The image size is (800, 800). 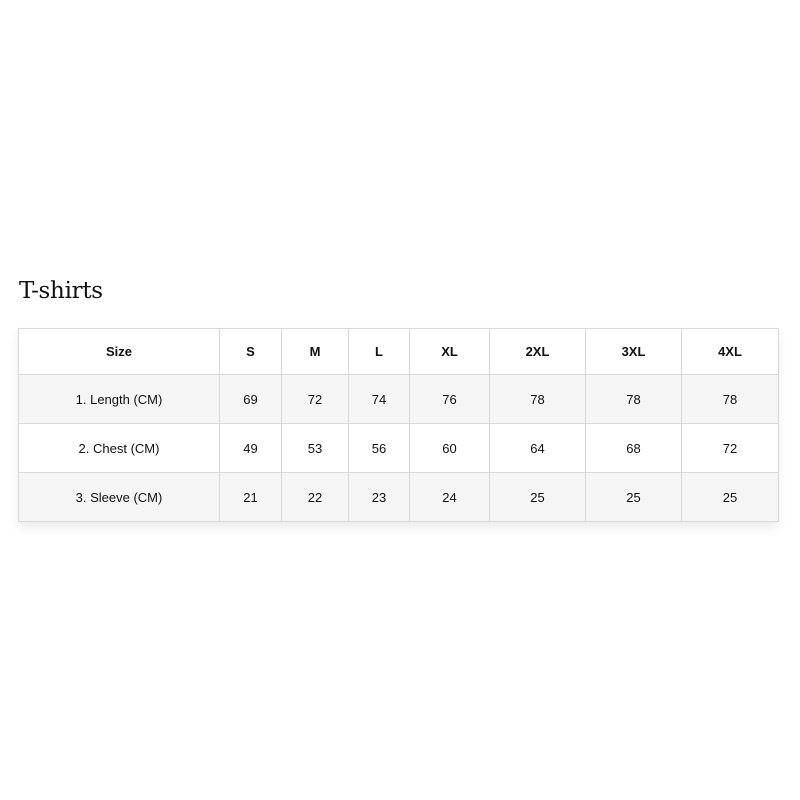 I want to click on column-header: 2XL, so click(x=537, y=351).